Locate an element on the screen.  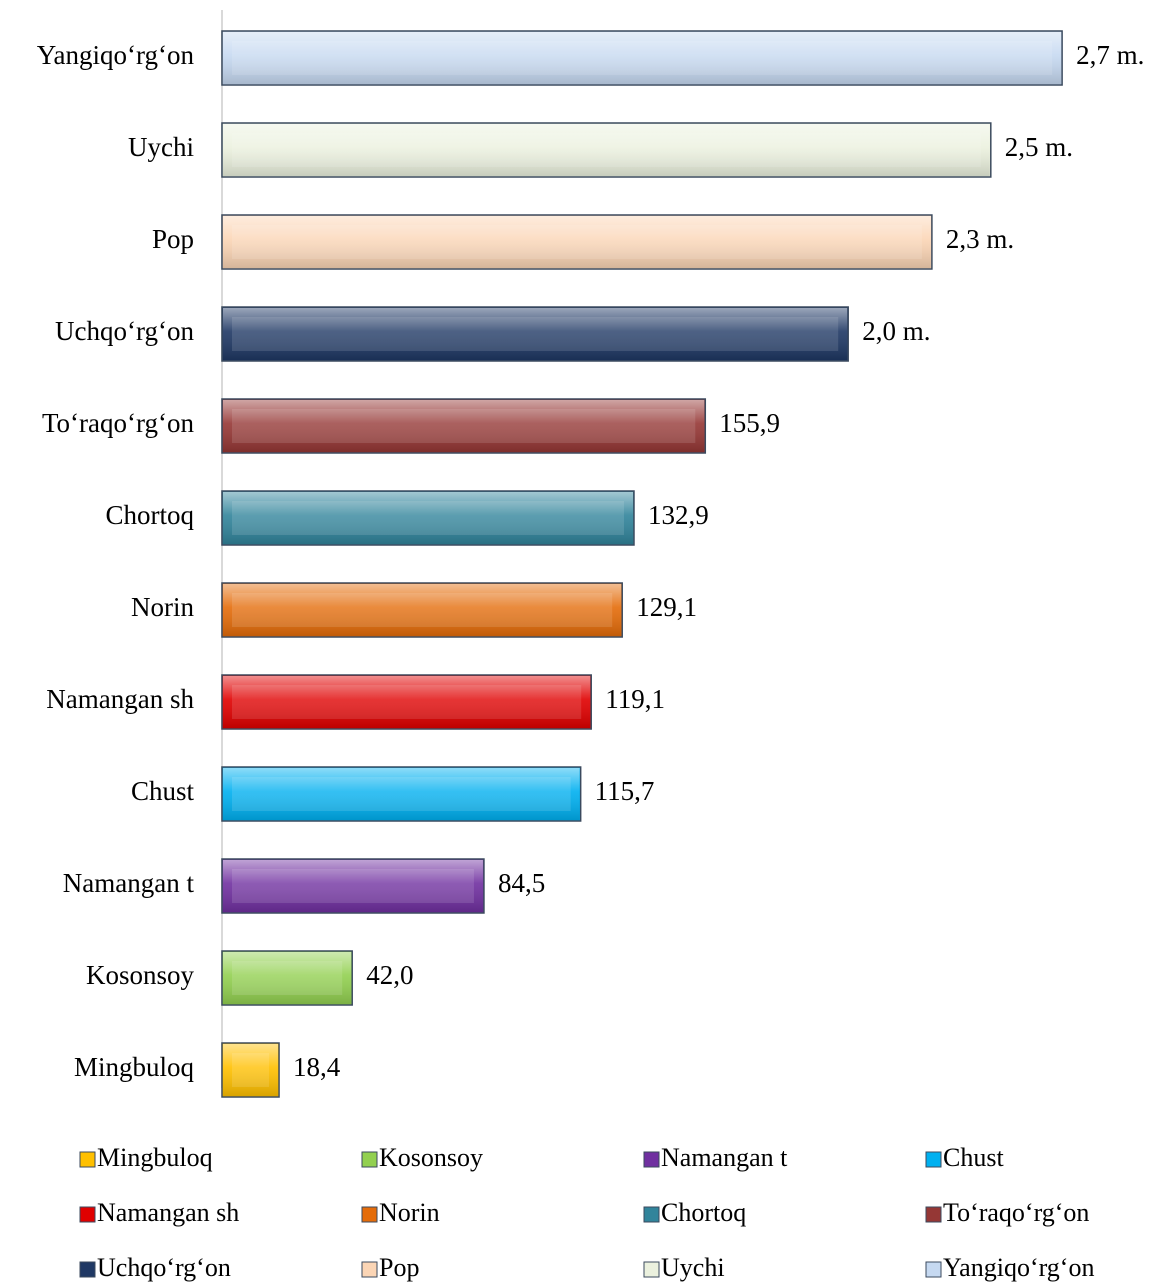
value-label: 129,1 is located at coordinates (666, 607).